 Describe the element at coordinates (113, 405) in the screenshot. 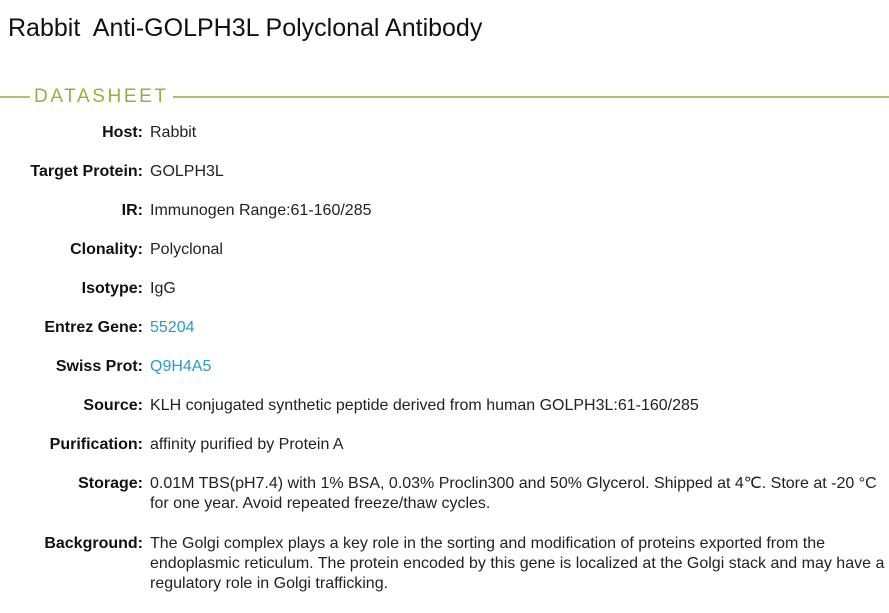

I see `field-label: Source:` at that location.